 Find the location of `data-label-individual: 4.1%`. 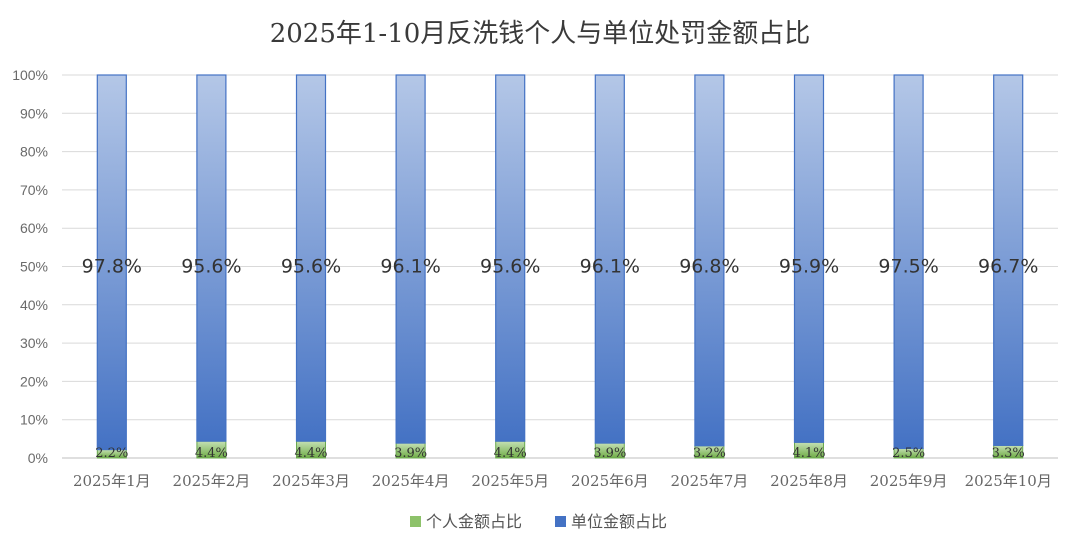

data-label-individual: 4.1% is located at coordinates (808, 453).